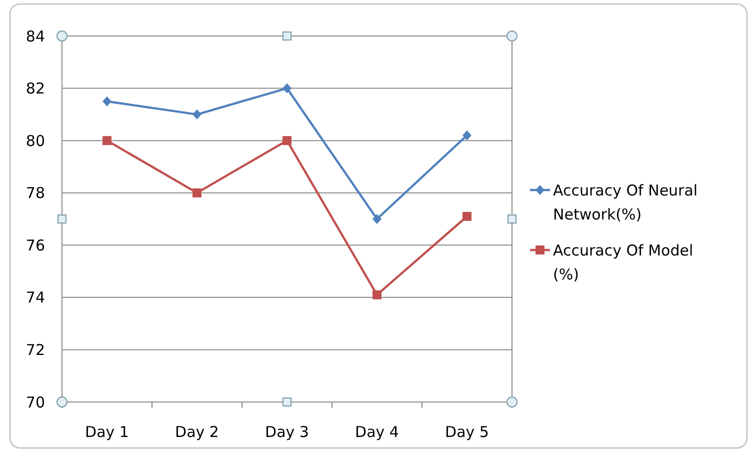 Image resolution: width=751 pixels, height=455 pixels. I want to click on y-tick-label: 80, so click(35, 141).